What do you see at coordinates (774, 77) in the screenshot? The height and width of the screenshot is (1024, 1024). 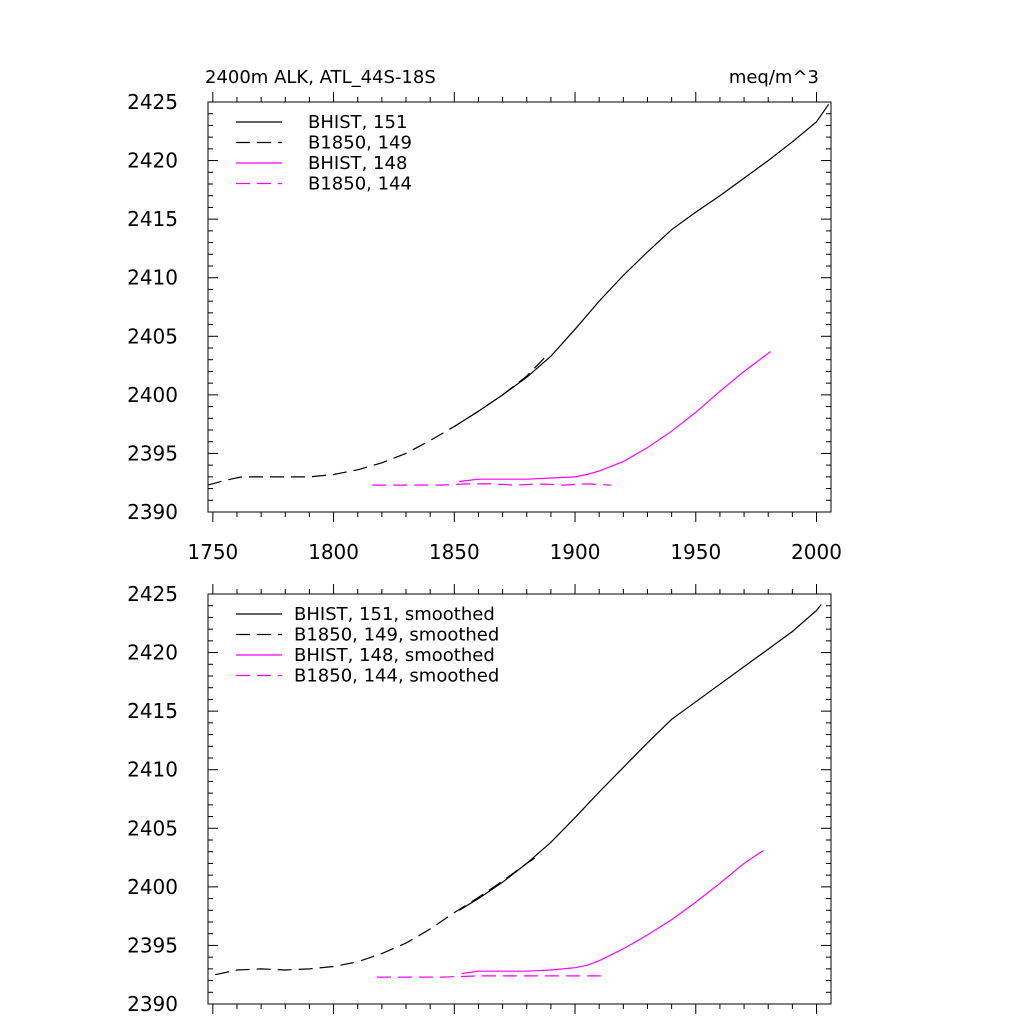 I see `units-label: meq/m^3` at bounding box center [774, 77].